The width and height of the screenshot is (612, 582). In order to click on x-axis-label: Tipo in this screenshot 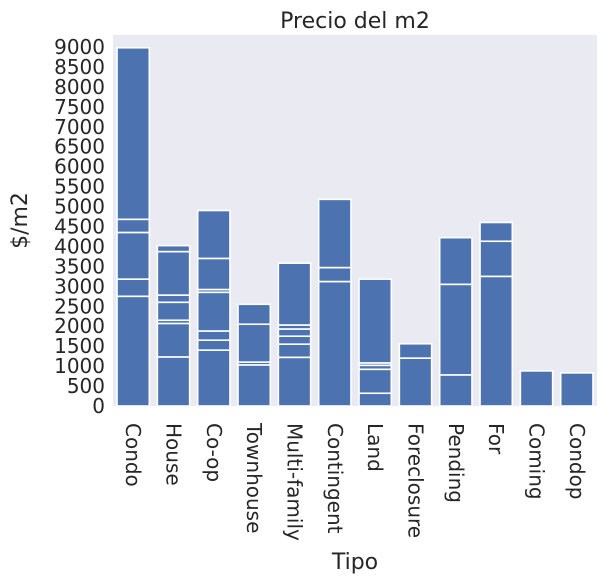, I will do `click(354, 562)`.